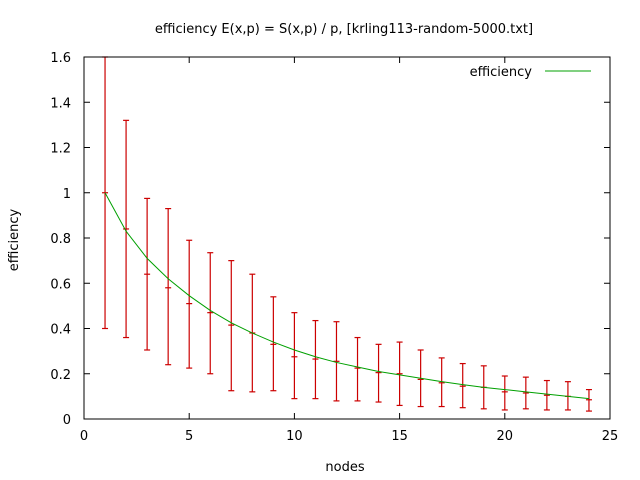 The image size is (640, 480). What do you see at coordinates (399, 436) in the screenshot?
I see `x-tick-label: 15` at bounding box center [399, 436].